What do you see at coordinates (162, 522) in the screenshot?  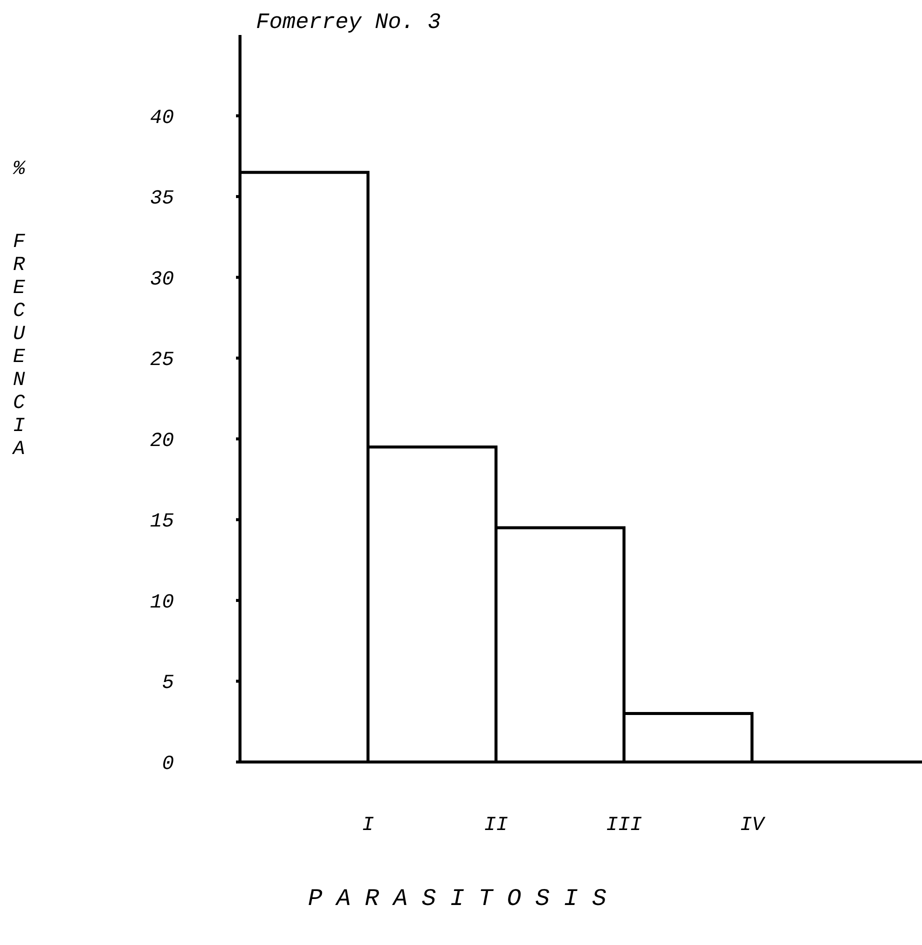 I see `y-tick-label: 15` at bounding box center [162, 522].